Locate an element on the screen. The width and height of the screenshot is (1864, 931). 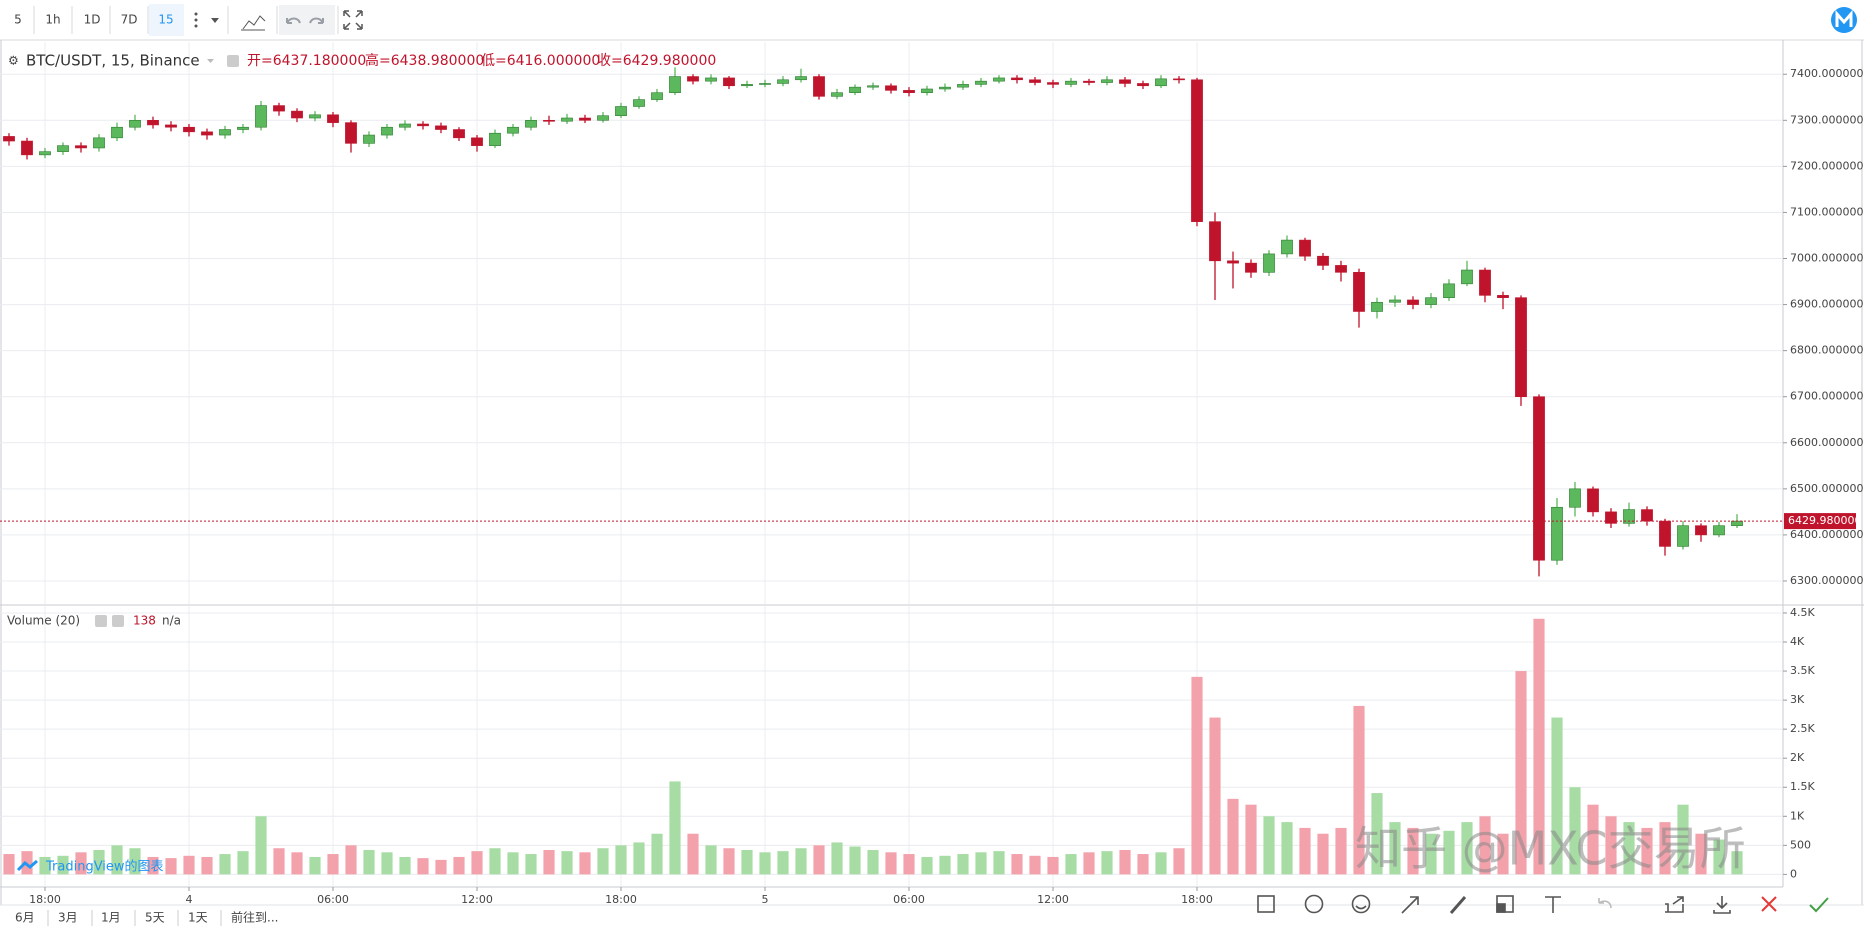
range-button: 3月 is located at coordinates (68, 918).